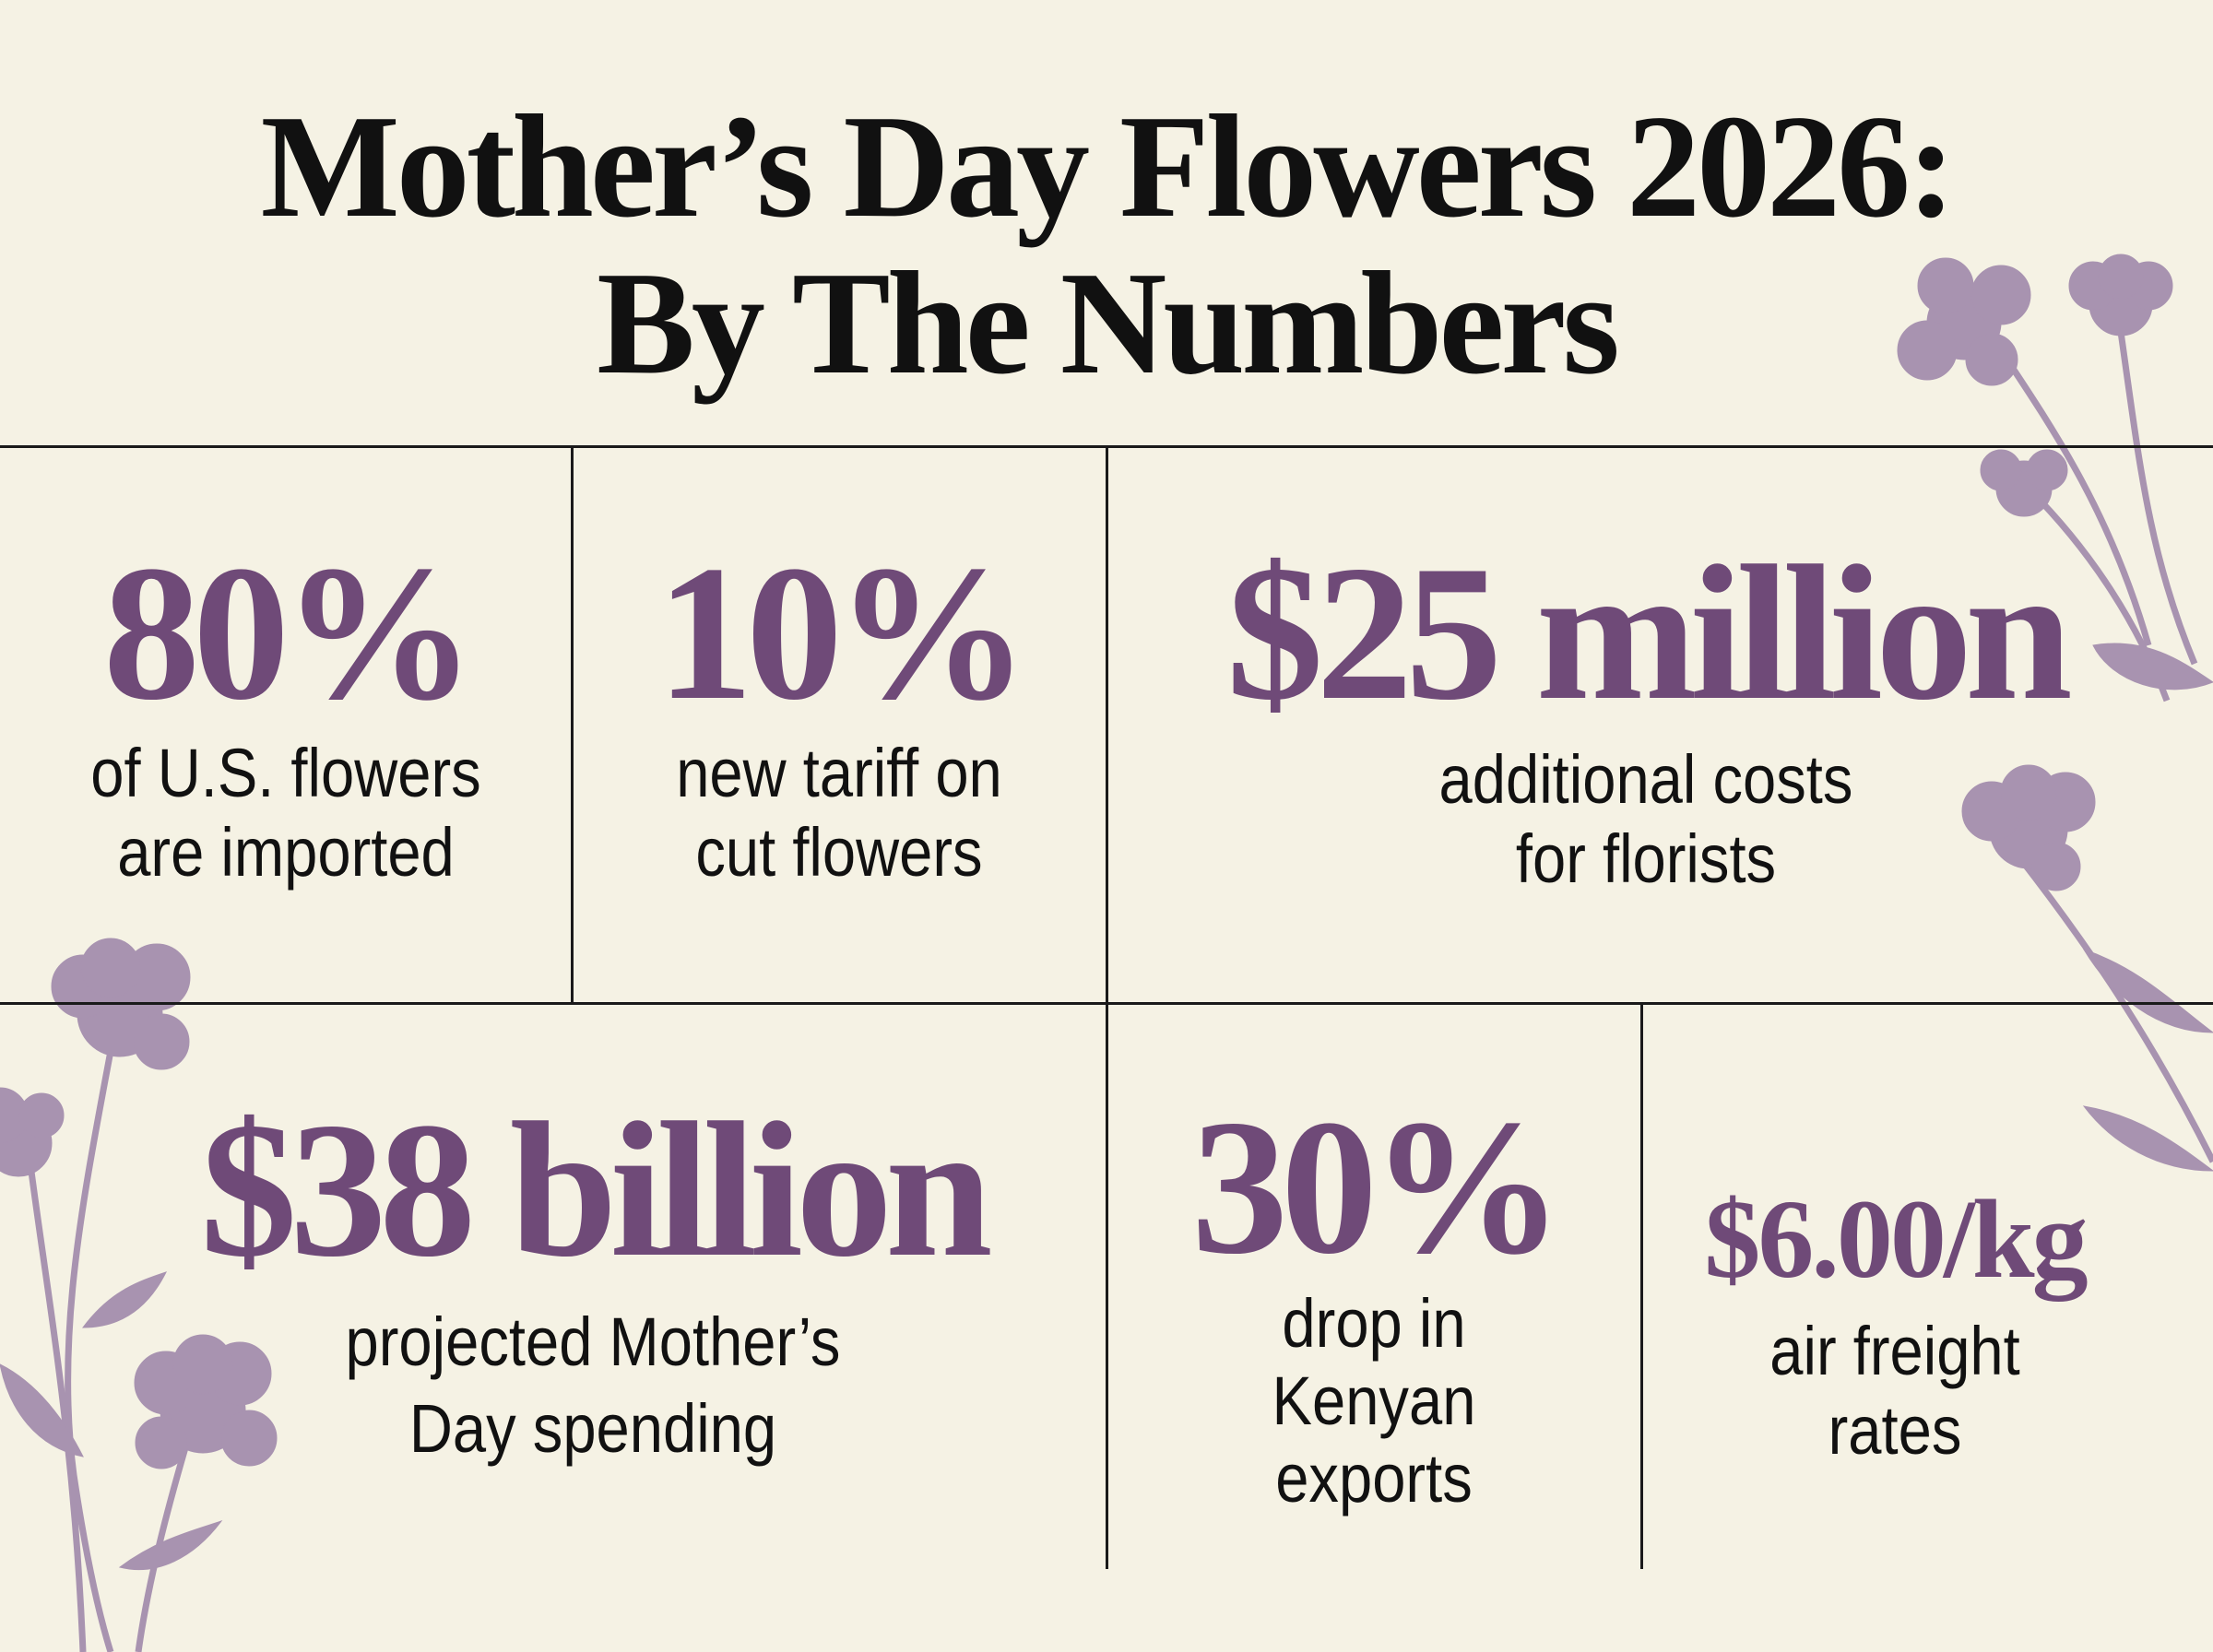 This screenshot has height=1652, width=2213. What do you see at coordinates (839, 852) in the screenshot?
I see `stat-label-line: cut flowers` at bounding box center [839, 852].